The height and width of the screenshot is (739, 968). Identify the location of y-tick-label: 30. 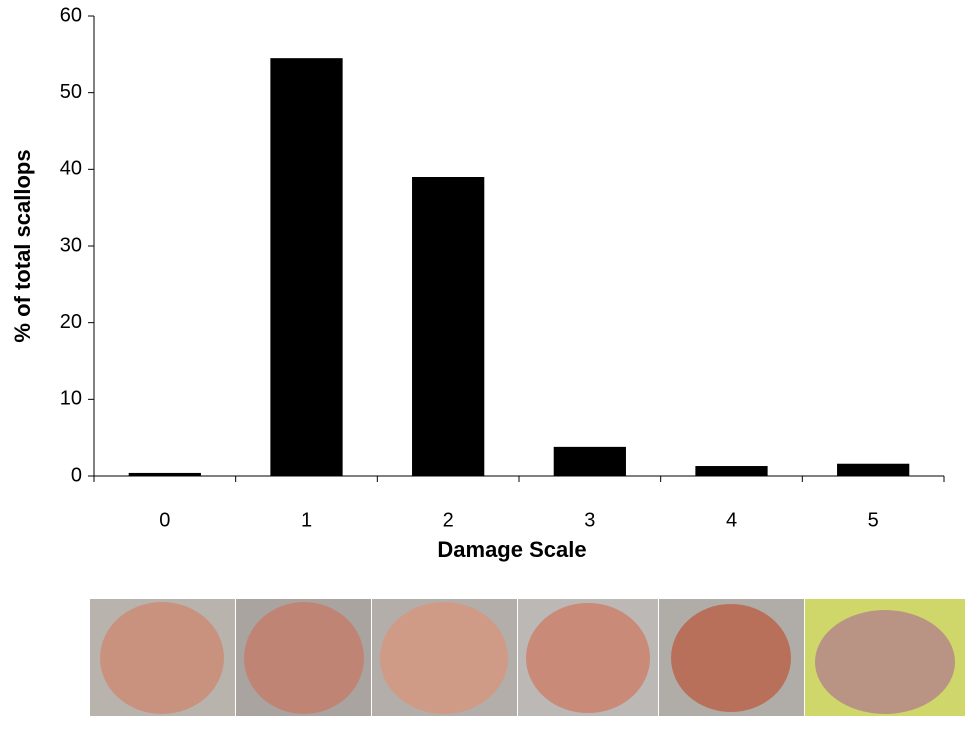
(71, 245).